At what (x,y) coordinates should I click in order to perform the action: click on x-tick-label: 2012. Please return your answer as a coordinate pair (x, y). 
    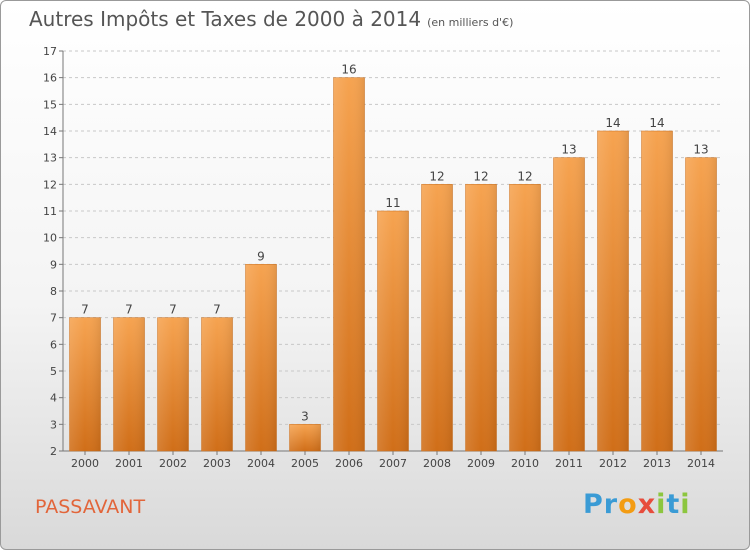
    Looking at the image, I should click on (613, 463).